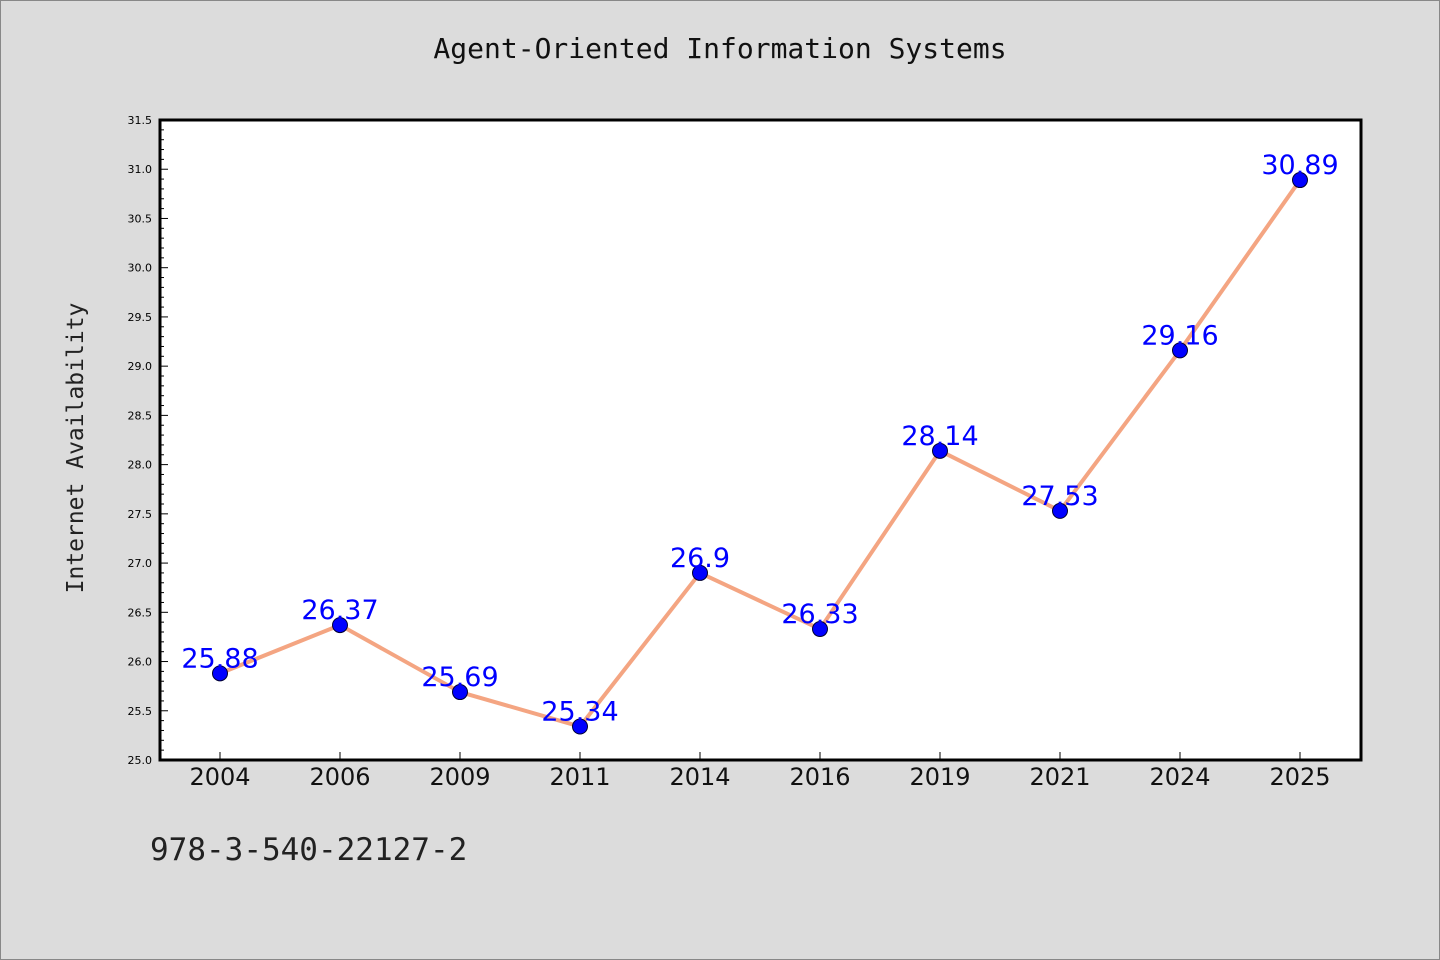  Describe the element at coordinates (939, 777) in the screenshot. I see `x-tick-label: 2019` at that location.